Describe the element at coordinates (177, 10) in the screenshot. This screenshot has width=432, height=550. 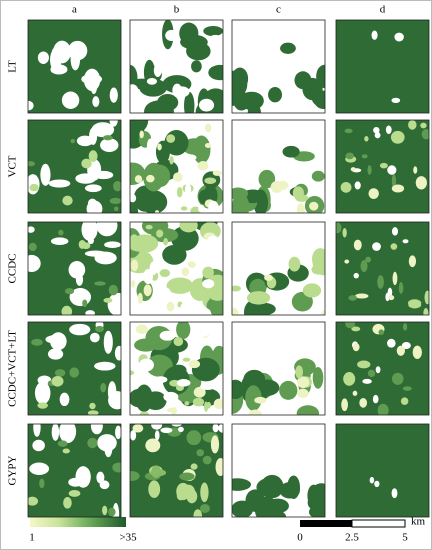
I see `column-label: b` at that location.